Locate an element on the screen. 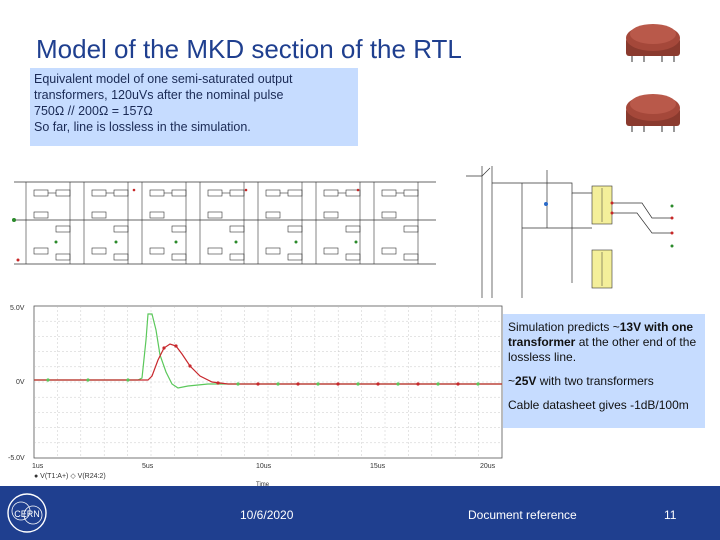 This screenshot has height=540, width=720. y-label-mid: 0V is located at coordinates (20, 382).